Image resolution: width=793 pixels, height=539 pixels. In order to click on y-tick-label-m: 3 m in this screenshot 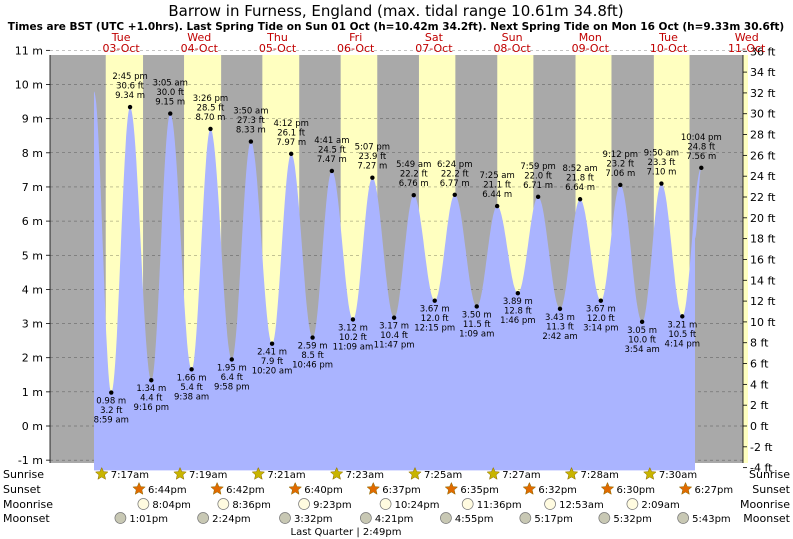, I will do `click(32, 324)`.